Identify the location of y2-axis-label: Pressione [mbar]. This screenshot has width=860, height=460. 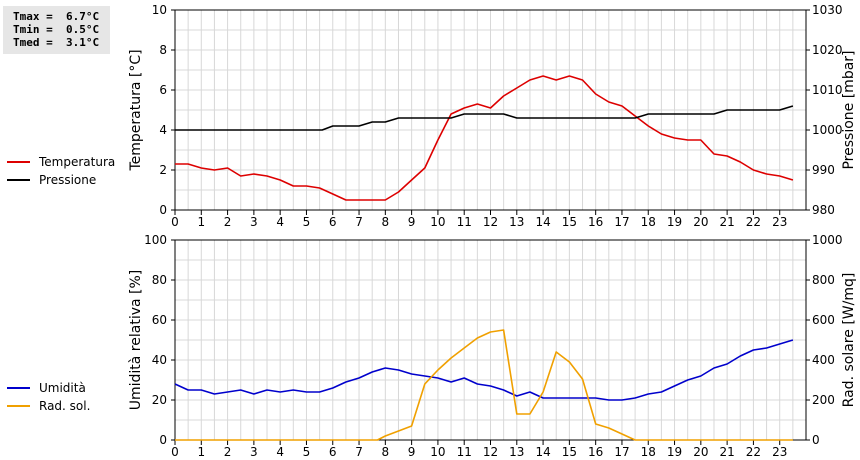
(849, 109).